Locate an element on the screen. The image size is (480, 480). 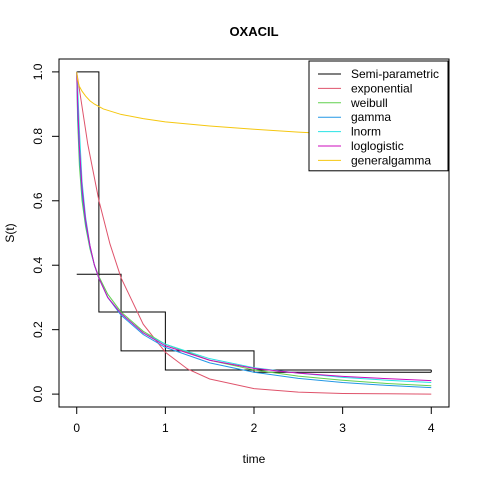
legend-label-semi-parametric: Semi-parametric is located at coordinates (395, 74).